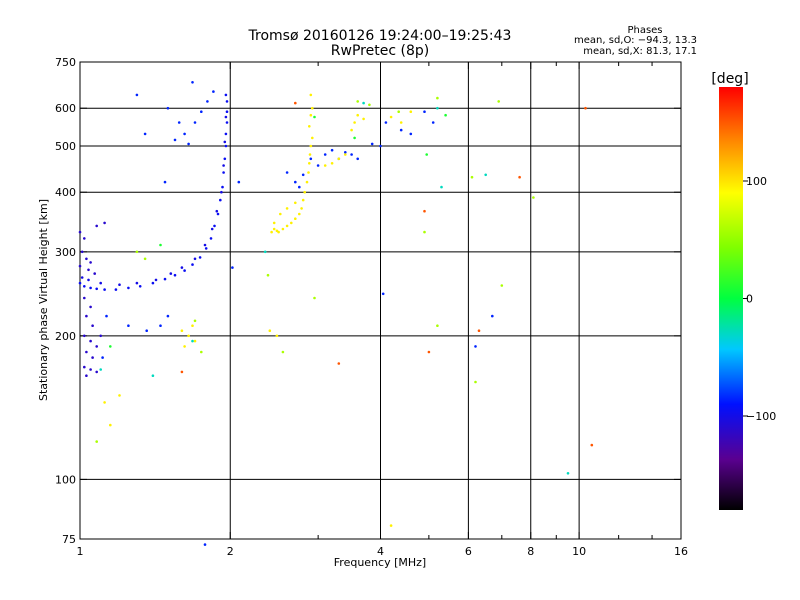  What do you see at coordinates (65, 108) in the screenshot?
I see `y-tick-label: 600` at bounding box center [65, 108].